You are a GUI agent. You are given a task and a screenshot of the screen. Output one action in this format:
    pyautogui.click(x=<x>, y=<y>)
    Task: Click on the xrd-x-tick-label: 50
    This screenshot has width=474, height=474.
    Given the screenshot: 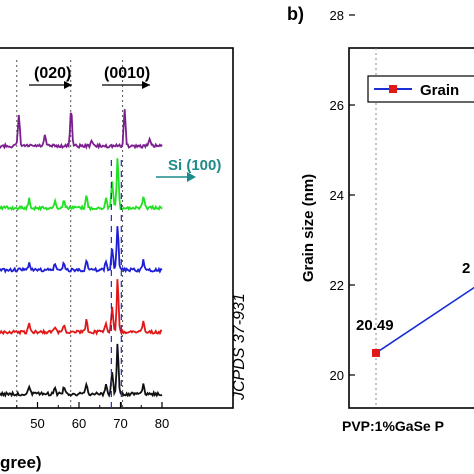 What is the action you would take?
    pyautogui.click(x=37, y=423)
    